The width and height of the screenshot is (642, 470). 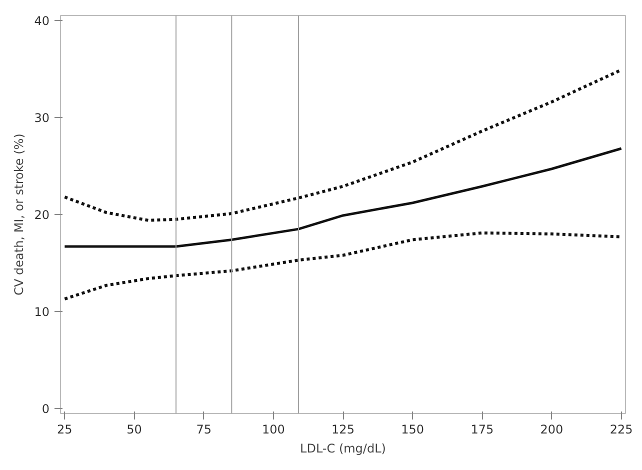 What do you see at coordinates (621, 429) in the screenshot?
I see `x-tick-label: 225` at bounding box center [621, 429].